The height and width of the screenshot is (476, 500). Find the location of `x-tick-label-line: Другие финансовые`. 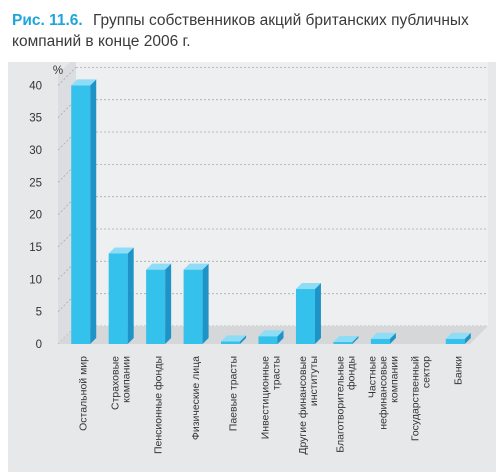

x-tick-label-line: Другие финансовые is located at coordinates (303, 405).